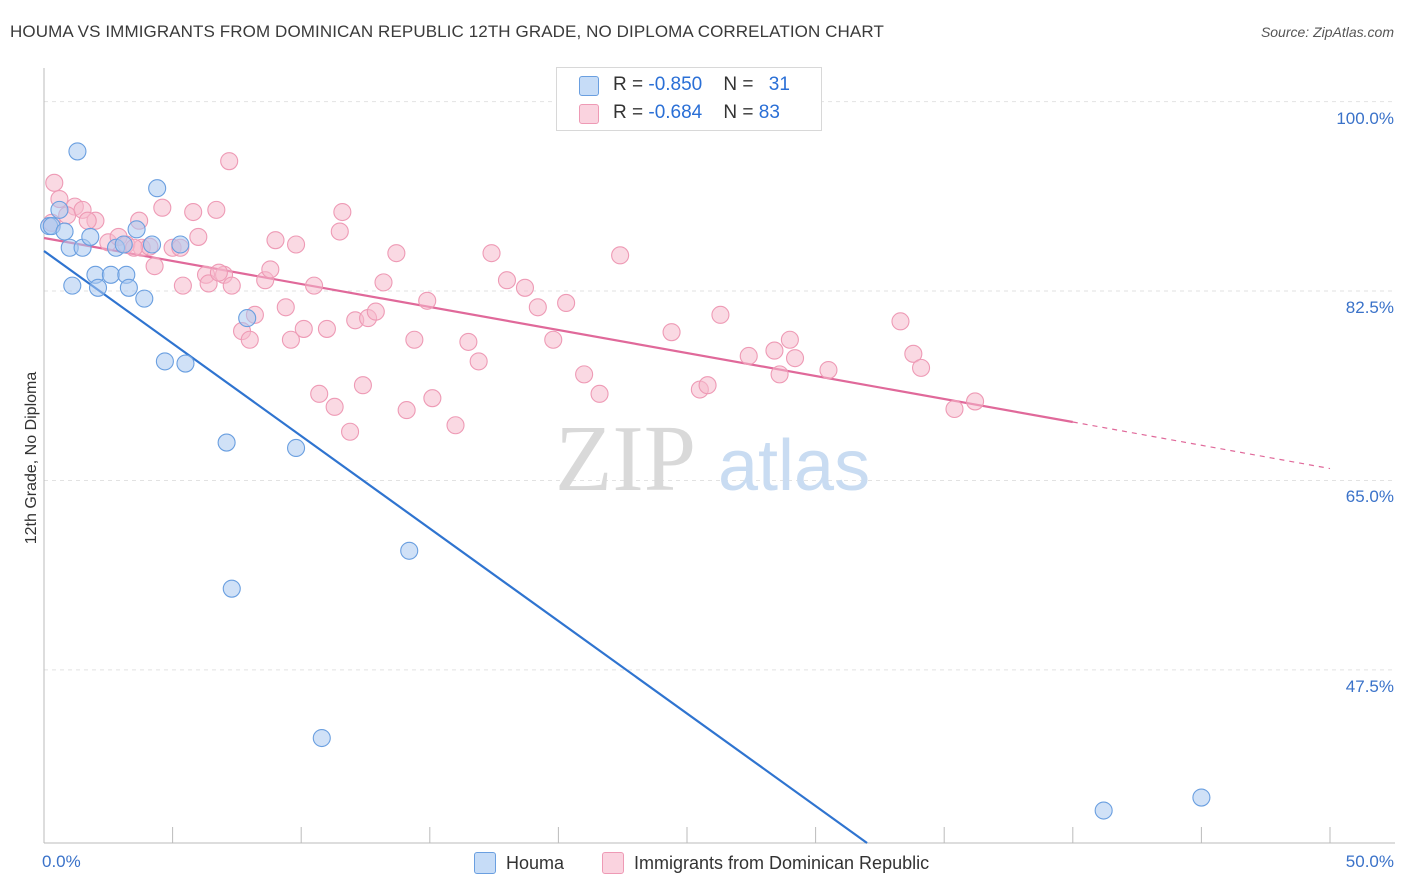 The height and width of the screenshot is (892, 1406). I want to click on legend-swatch-blue, so click(589, 86).